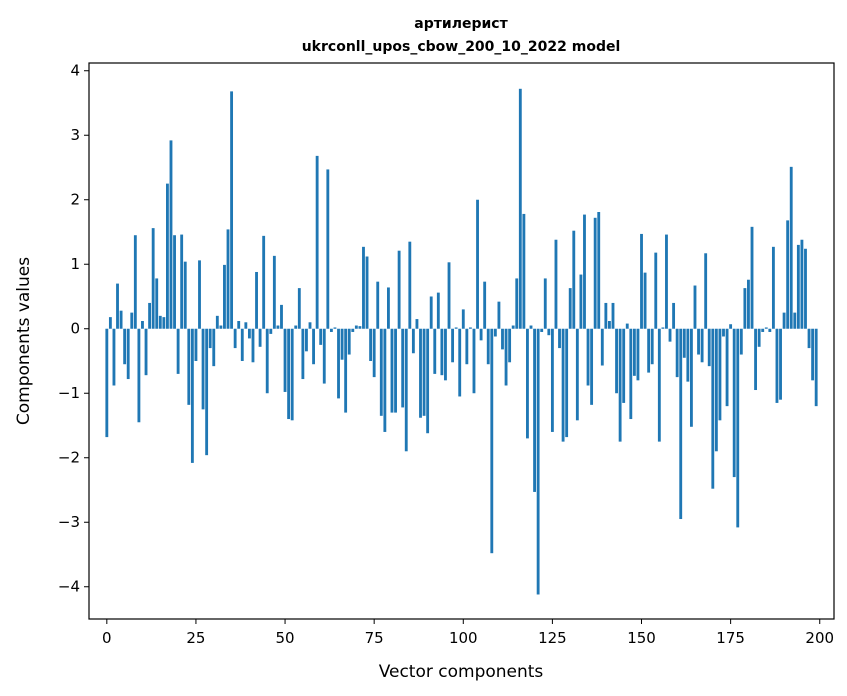 The image size is (847, 696). Describe the element at coordinates (461, 672) in the screenshot. I see `x-axis-label: Vector components` at that location.